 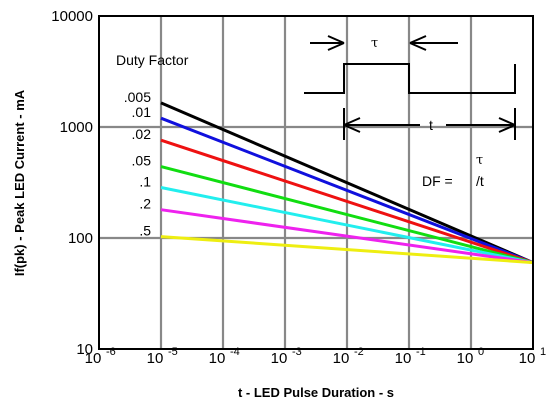 What do you see at coordinates (543, 352) in the screenshot?
I see `x-tick-exponent: 1` at bounding box center [543, 352].